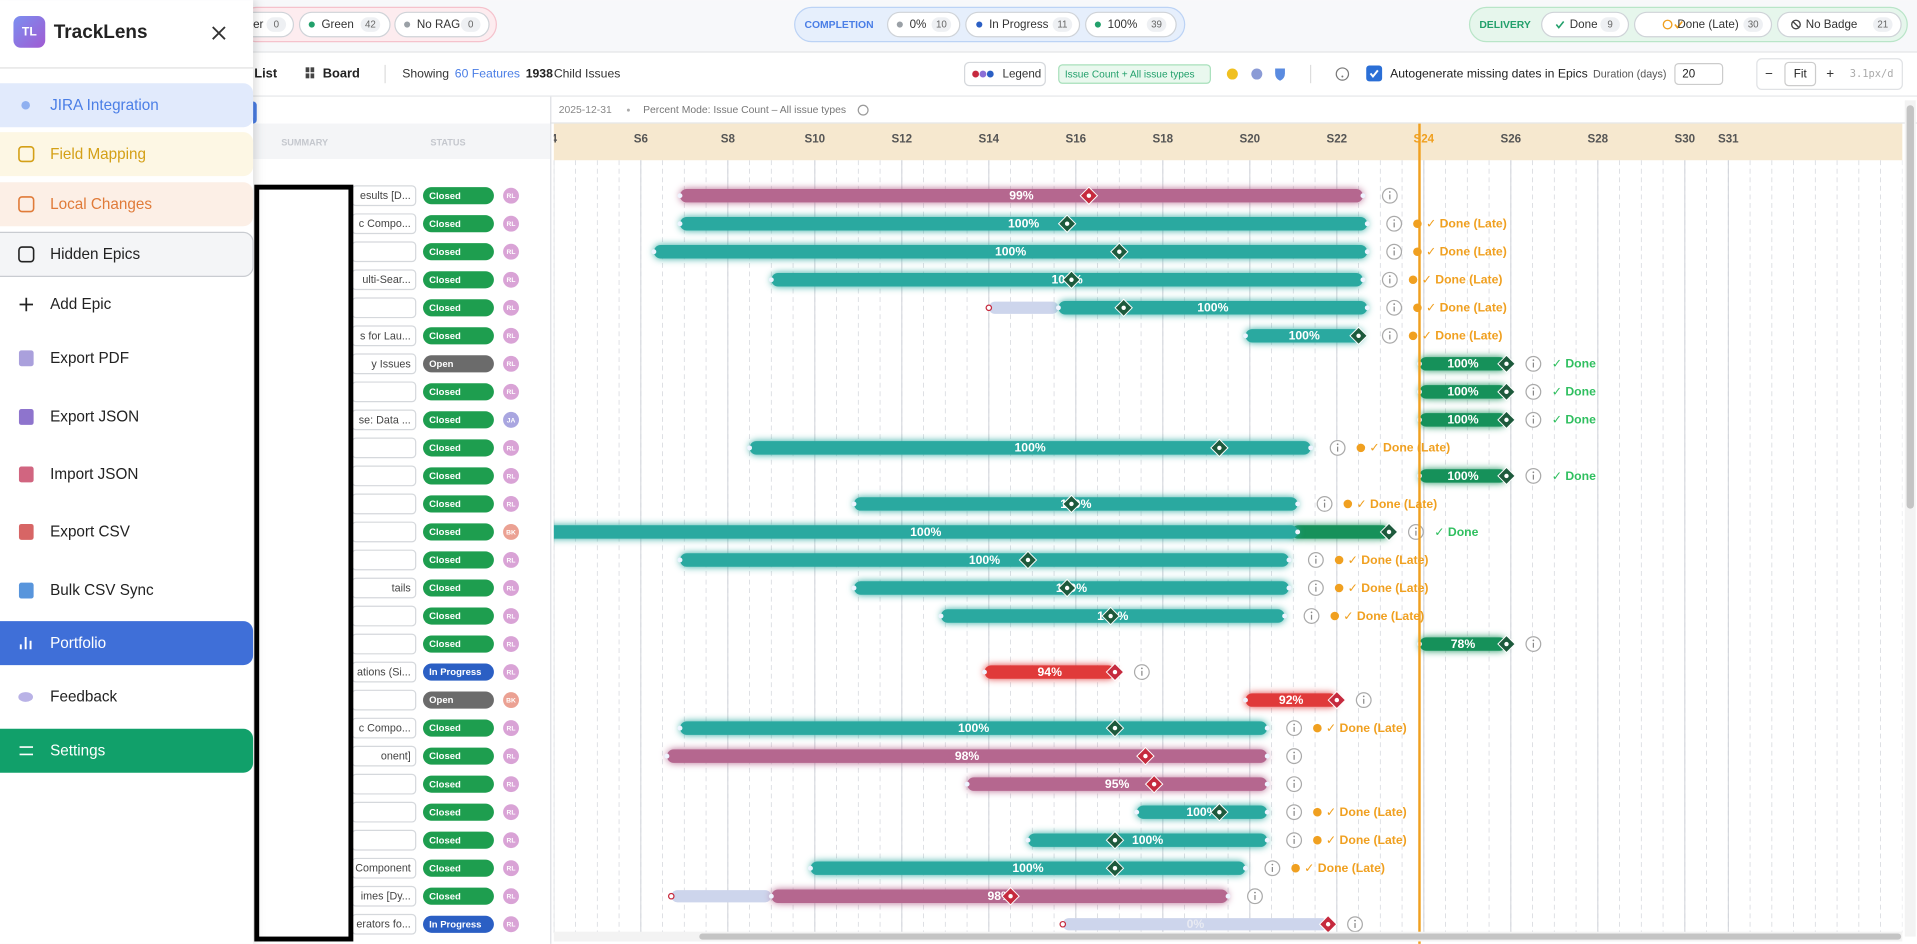 This screenshot has width=1917, height=944. I want to click on percent-label: 0%, so click(1196, 924).